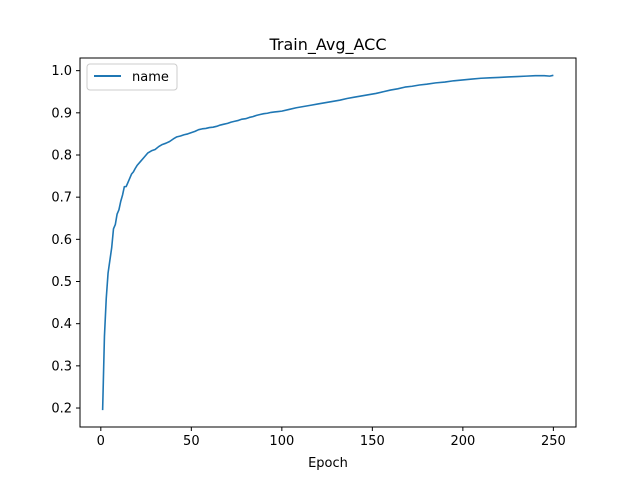 The height and width of the screenshot is (480, 640). I want to click on x-tick-label: 150, so click(372, 441).